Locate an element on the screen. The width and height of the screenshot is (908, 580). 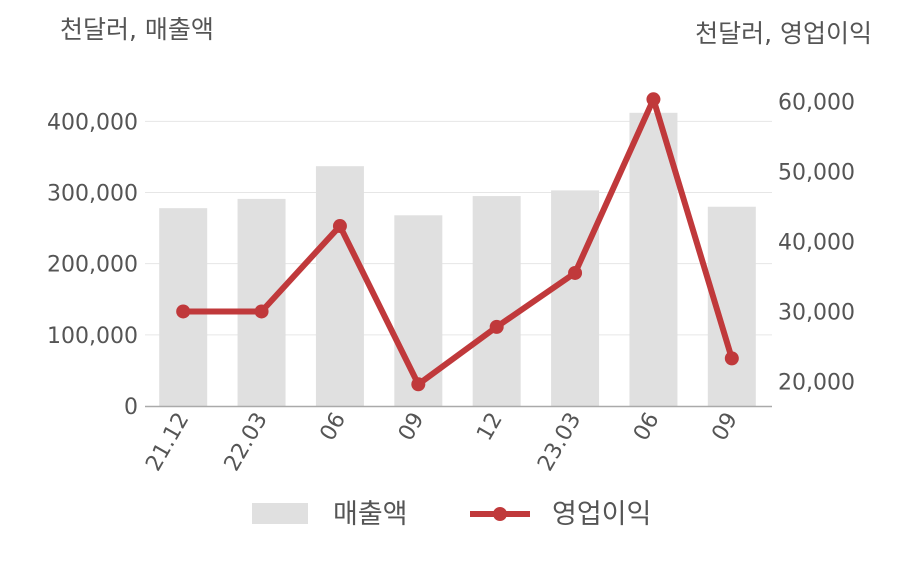
right-tick-label: 60,000 is located at coordinates (816, 102).